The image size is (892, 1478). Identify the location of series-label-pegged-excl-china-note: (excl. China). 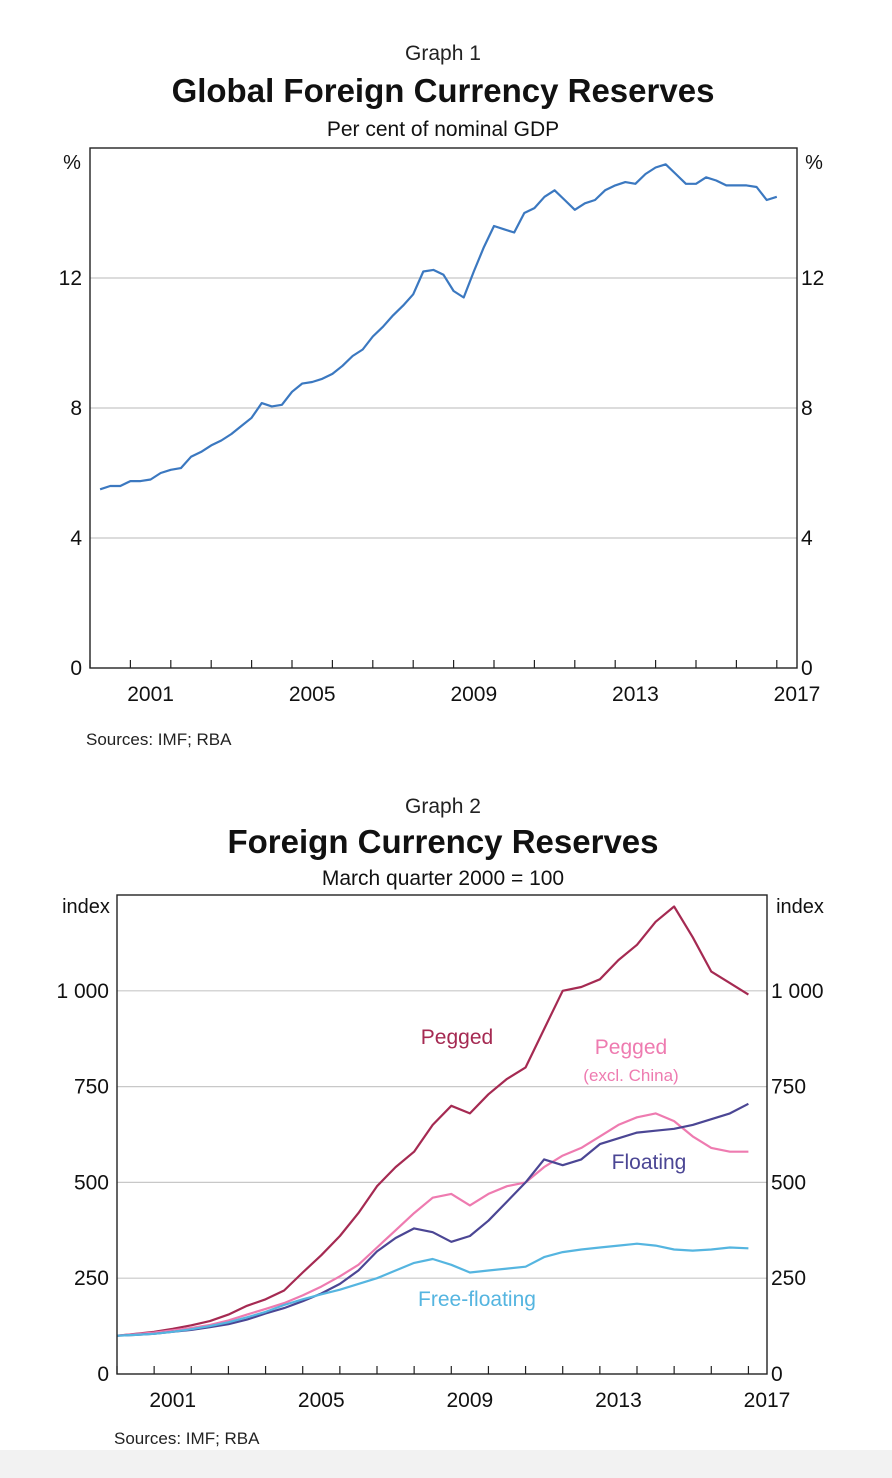
(630, 1075).